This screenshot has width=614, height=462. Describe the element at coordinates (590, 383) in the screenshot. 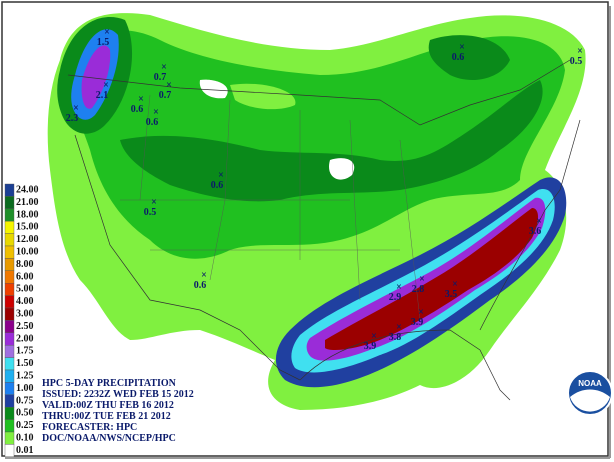

I see `logo-text: NOAA` at that location.